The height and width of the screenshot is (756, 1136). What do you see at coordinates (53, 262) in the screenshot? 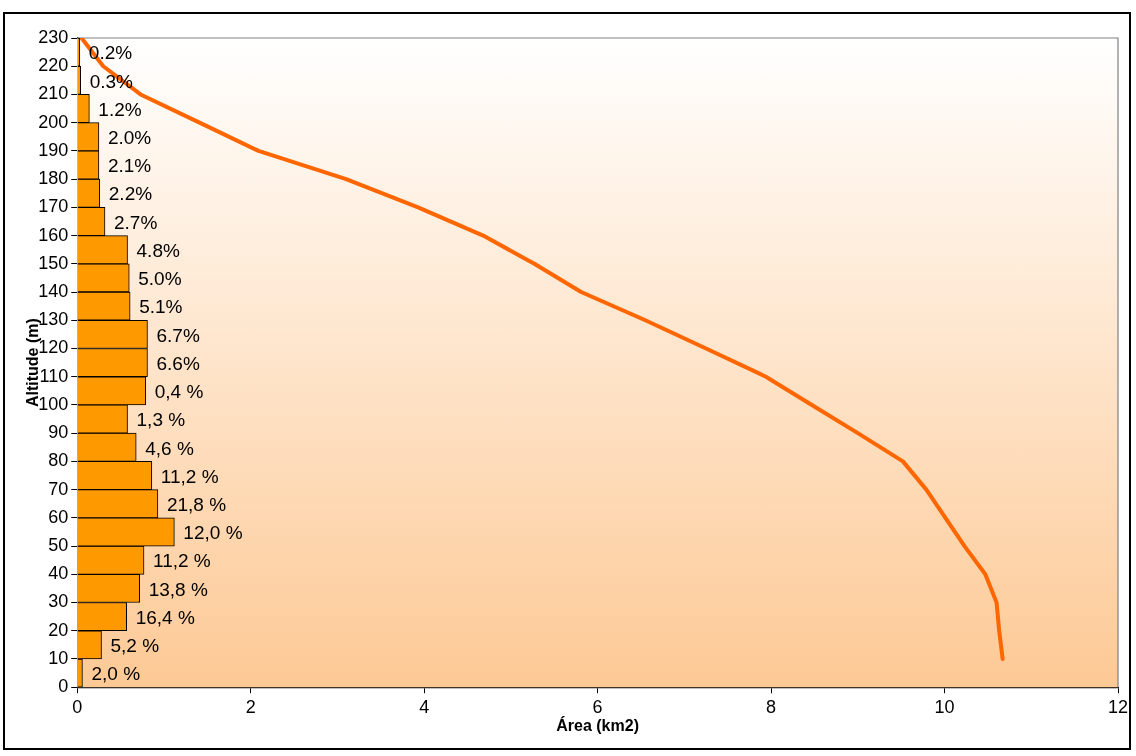
I see `y-tick-label: 150` at bounding box center [53, 262].